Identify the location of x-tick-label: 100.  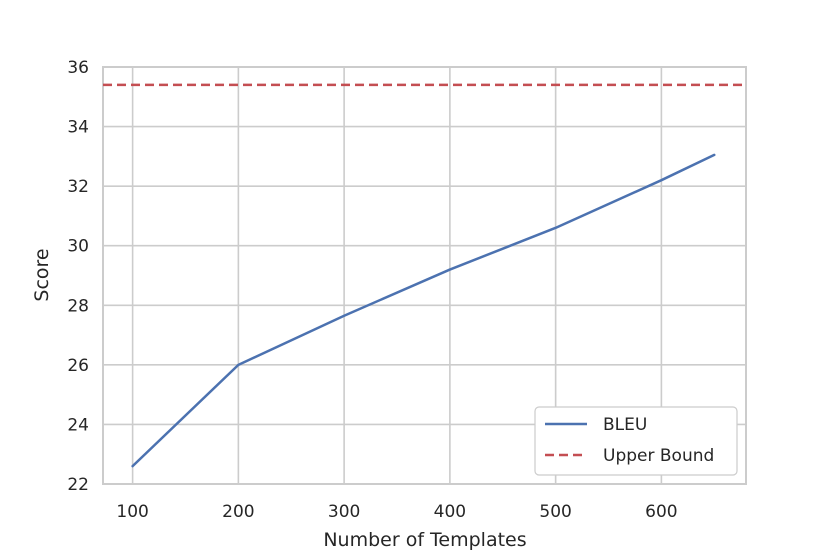
(132, 512).